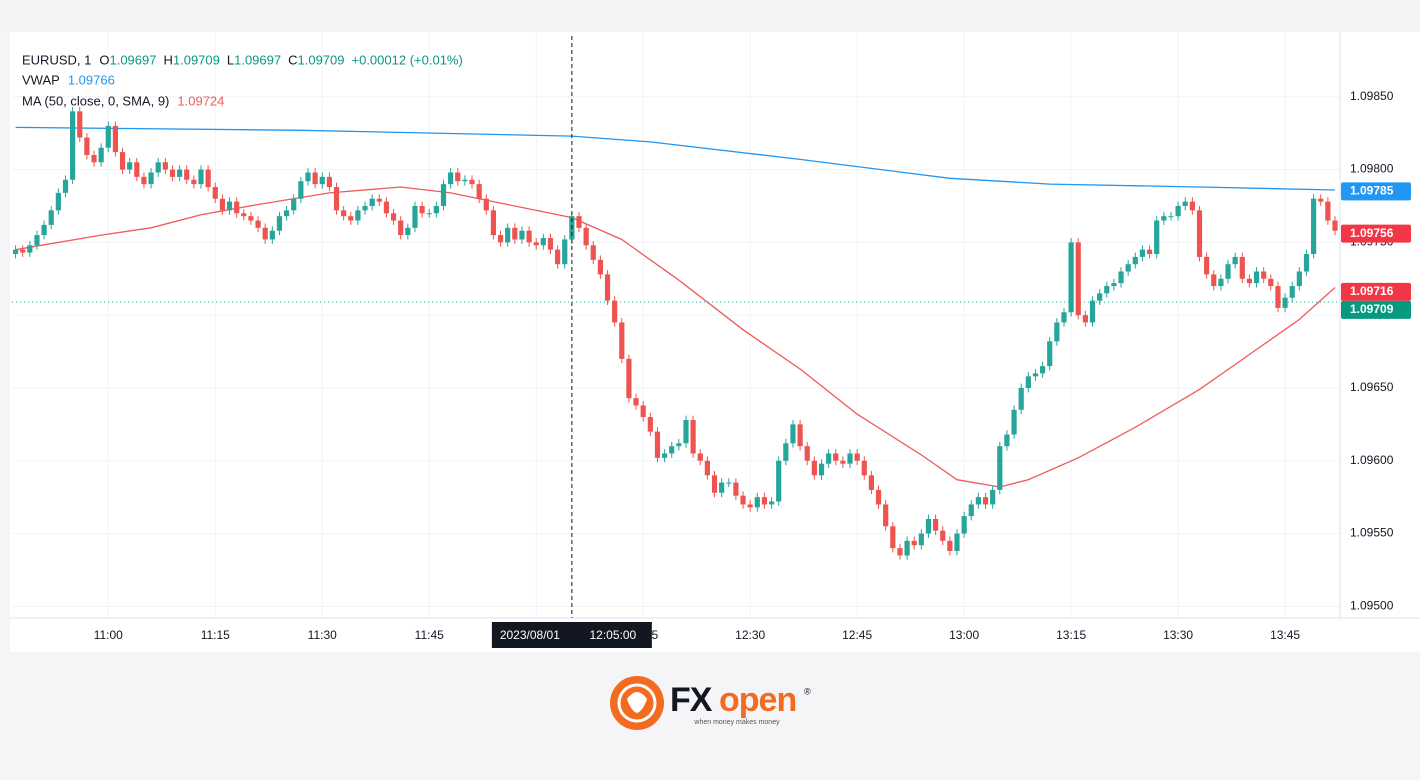 The width and height of the screenshot is (1420, 780). What do you see at coordinates (104, 59) in the screenshot?
I see `status-text: O` at bounding box center [104, 59].